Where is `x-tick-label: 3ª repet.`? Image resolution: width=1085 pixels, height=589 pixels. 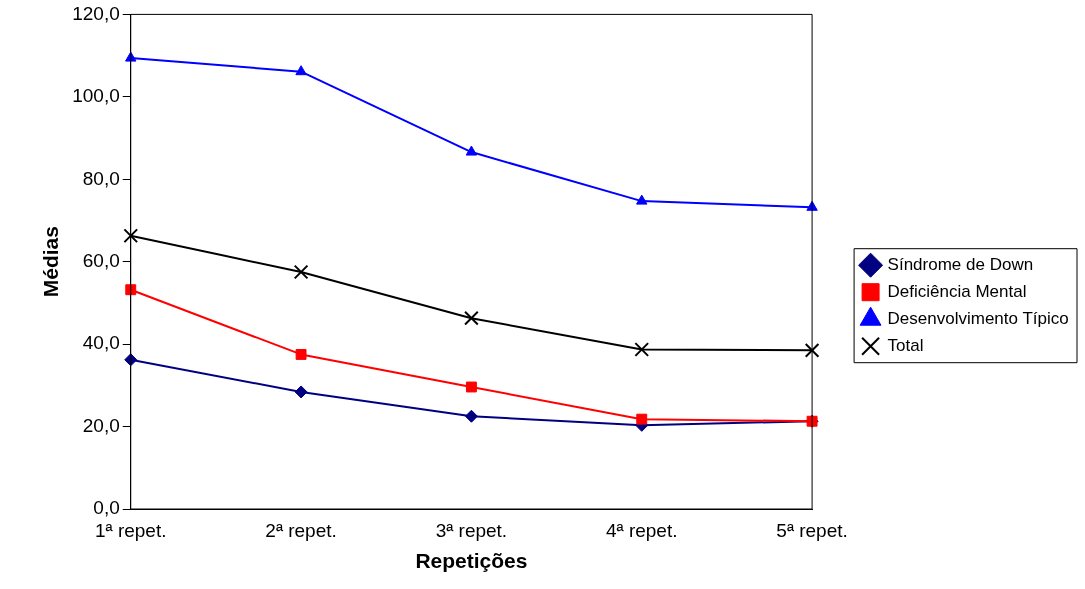 x-tick-label: 3ª repet. is located at coordinates (471, 530).